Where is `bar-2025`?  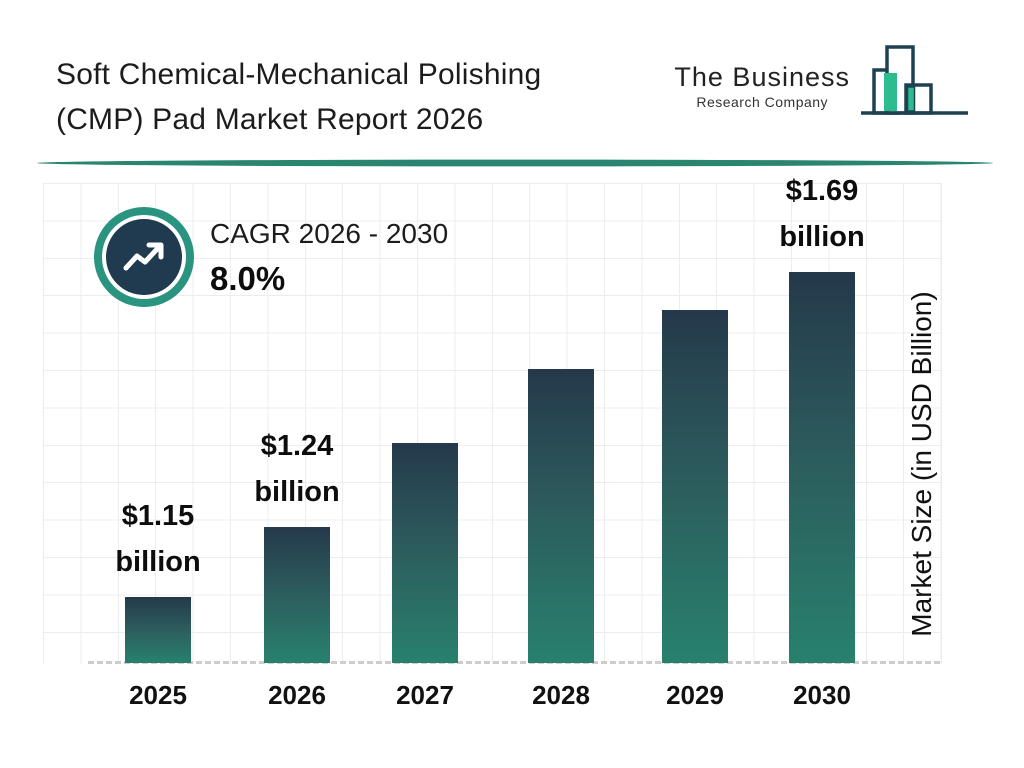
bar-2025 is located at coordinates (158, 630).